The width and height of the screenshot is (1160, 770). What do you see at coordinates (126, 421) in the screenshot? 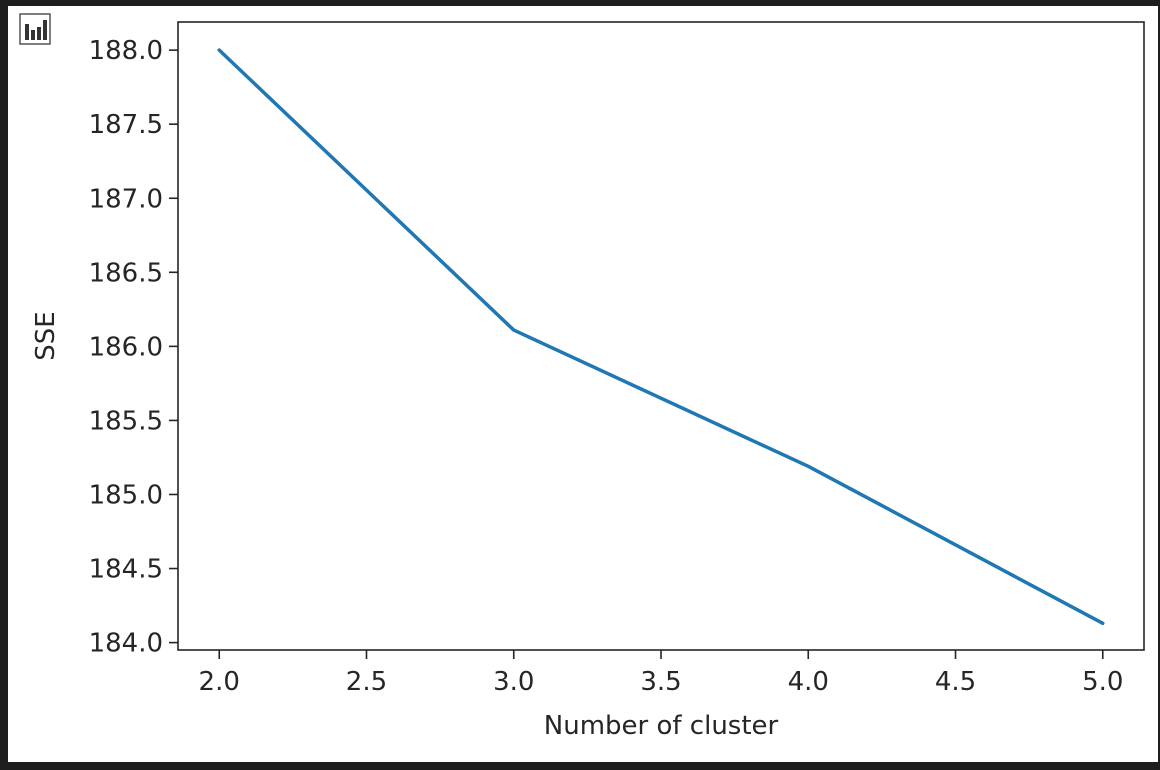
I see `y-tick-label: 185.5` at bounding box center [126, 421].